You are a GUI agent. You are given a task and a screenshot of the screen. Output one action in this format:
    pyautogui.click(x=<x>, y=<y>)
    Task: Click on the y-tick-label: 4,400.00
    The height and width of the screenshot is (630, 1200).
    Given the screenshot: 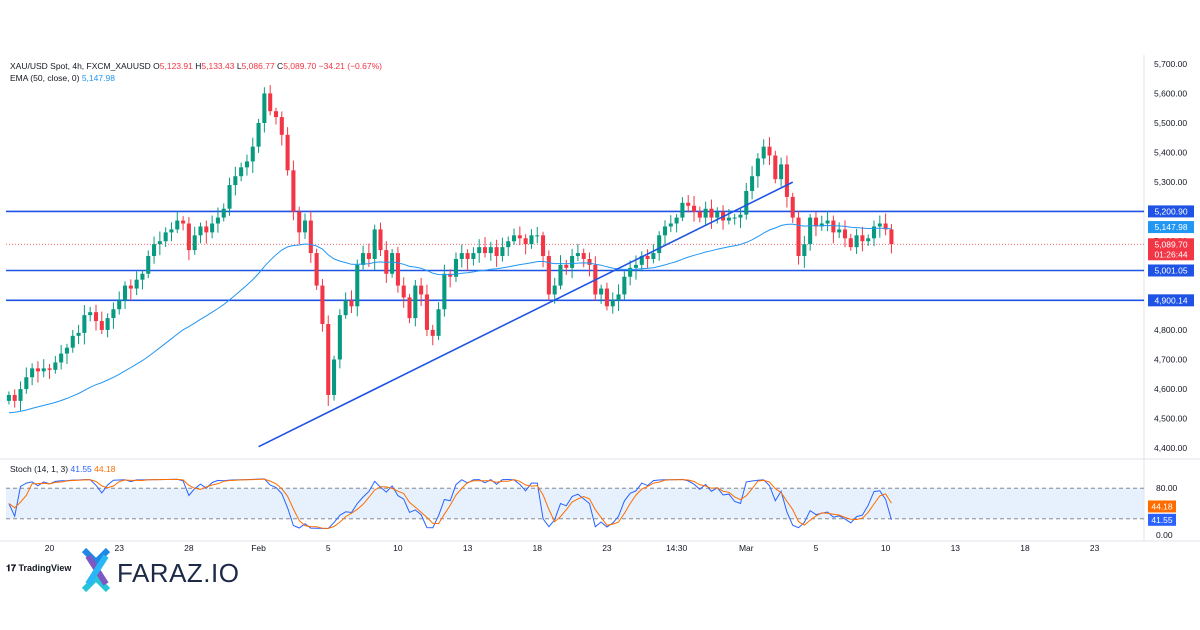 What is the action you would take?
    pyautogui.click(x=1170, y=448)
    